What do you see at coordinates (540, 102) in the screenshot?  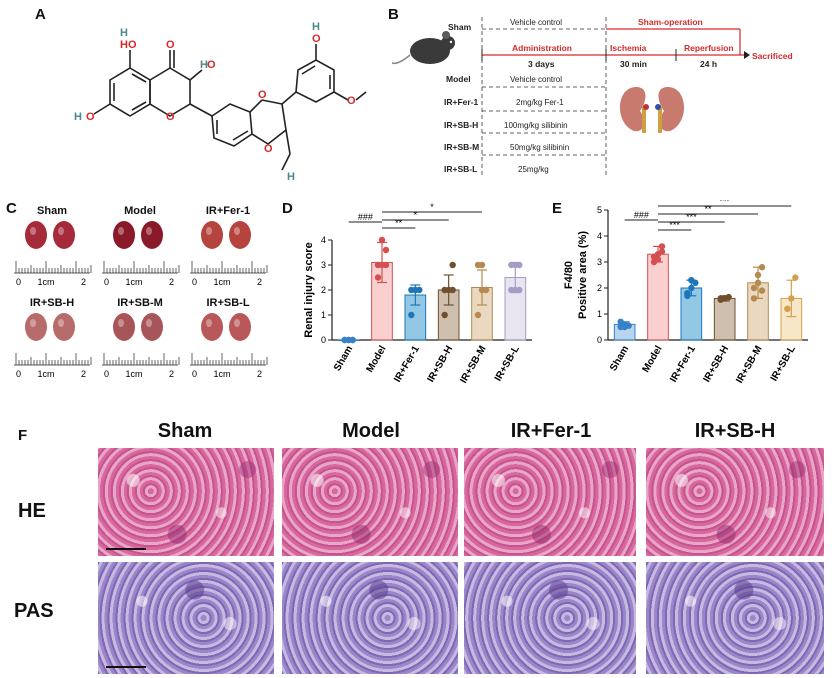 I see `treatment-label: 2mg/kg Fer-1` at bounding box center [540, 102].